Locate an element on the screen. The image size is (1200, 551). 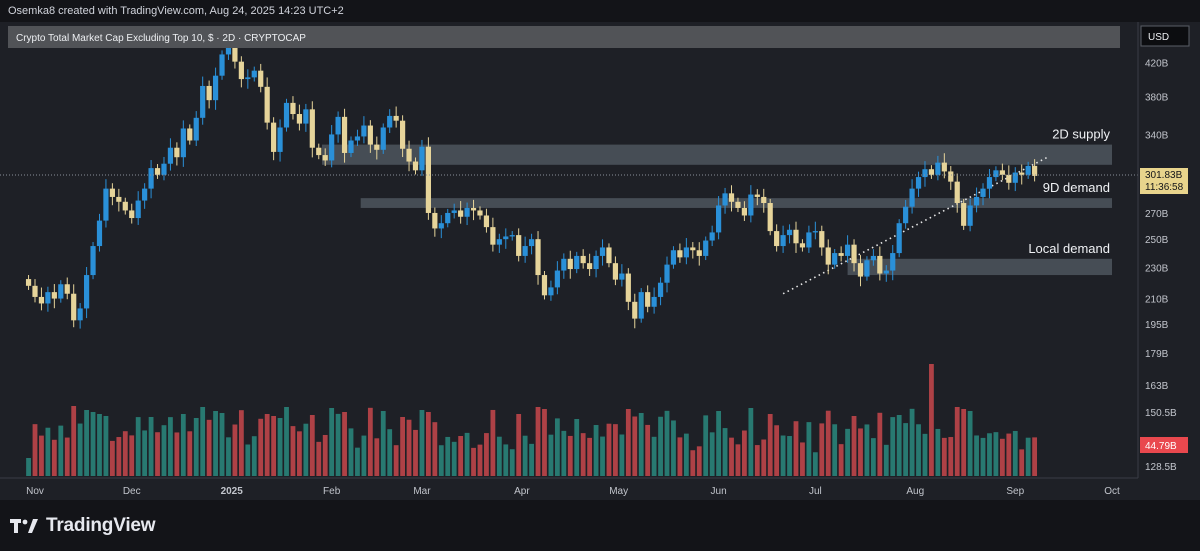
tradingview-logo: TradingView is located at coordinates (83, 526).